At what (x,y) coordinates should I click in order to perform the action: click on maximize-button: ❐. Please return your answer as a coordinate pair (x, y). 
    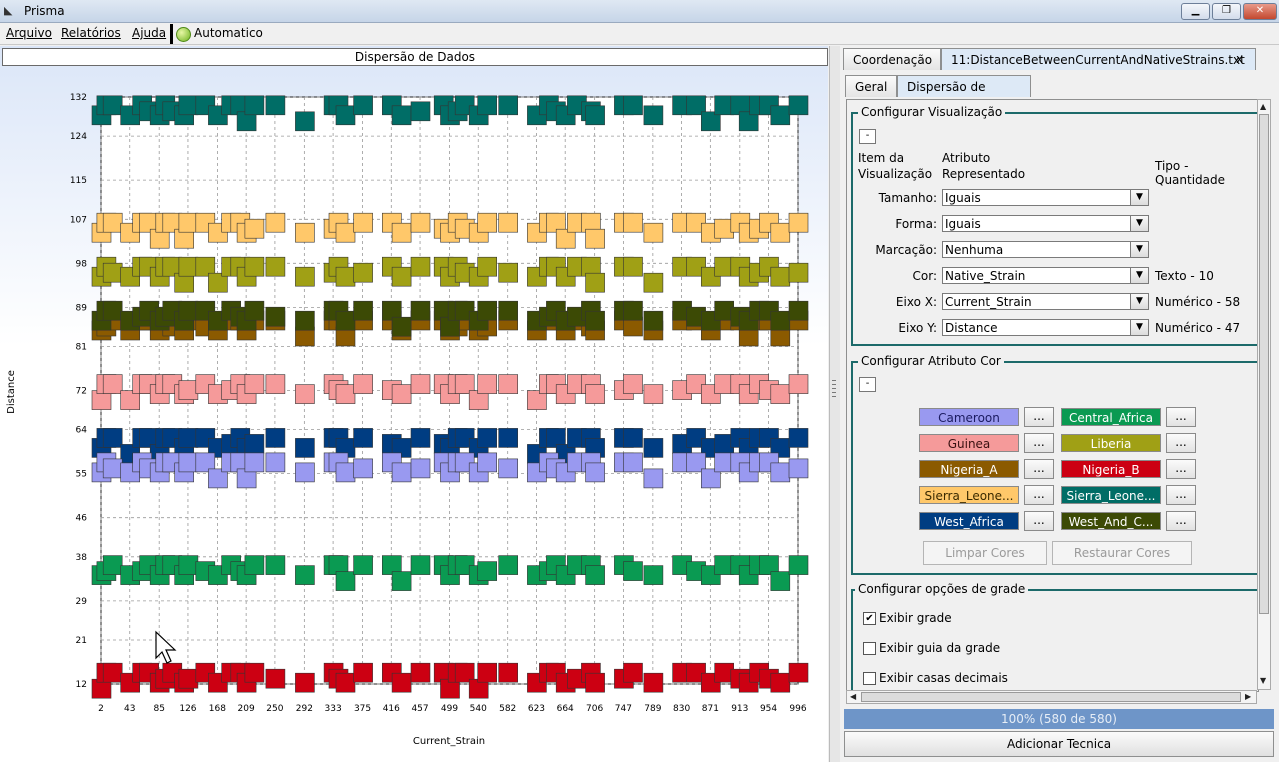
    Looking at the image, I should click on (1226, 11).